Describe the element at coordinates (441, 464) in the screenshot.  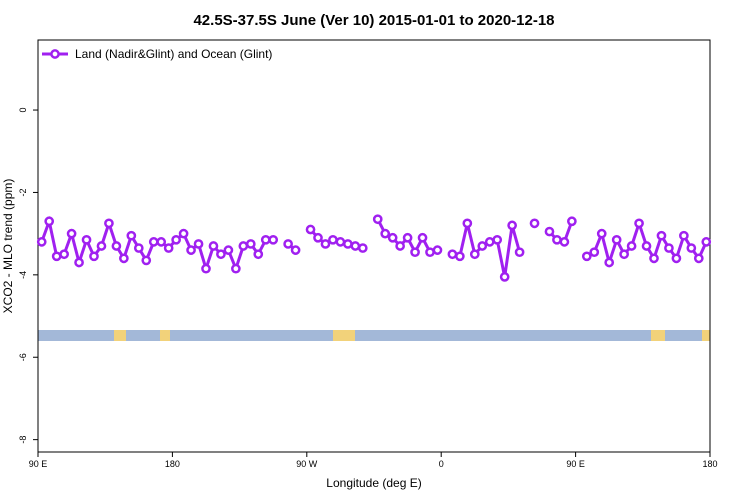
I see `x-tick-label: 0` at that location.